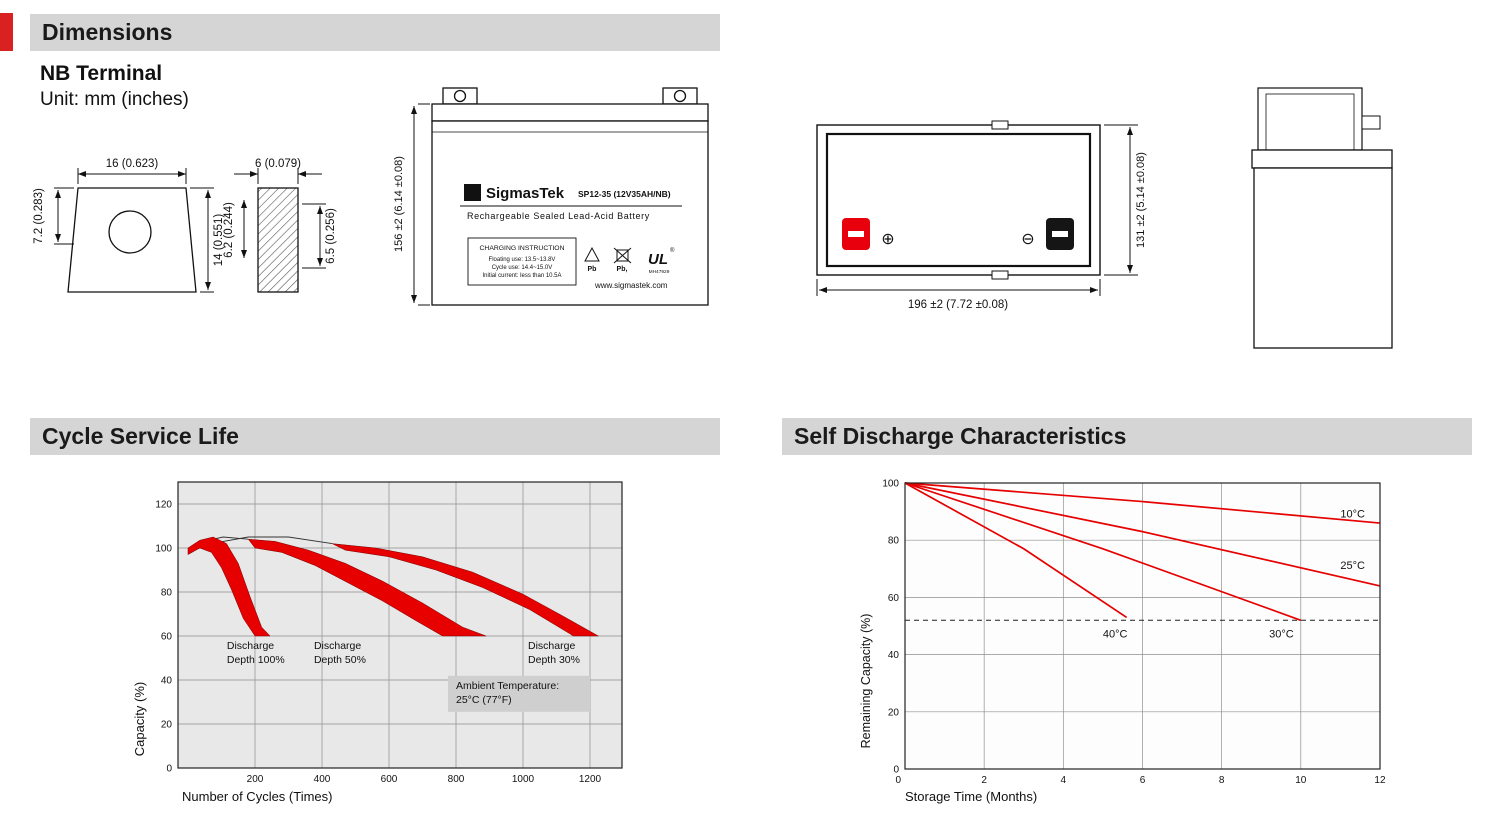 Image resolution: width=1500 pixels, height=826 pixels. Describe the element at coordinates (554, 660) in the screenshot. I see `svg-text: Depth 30%` at that location.